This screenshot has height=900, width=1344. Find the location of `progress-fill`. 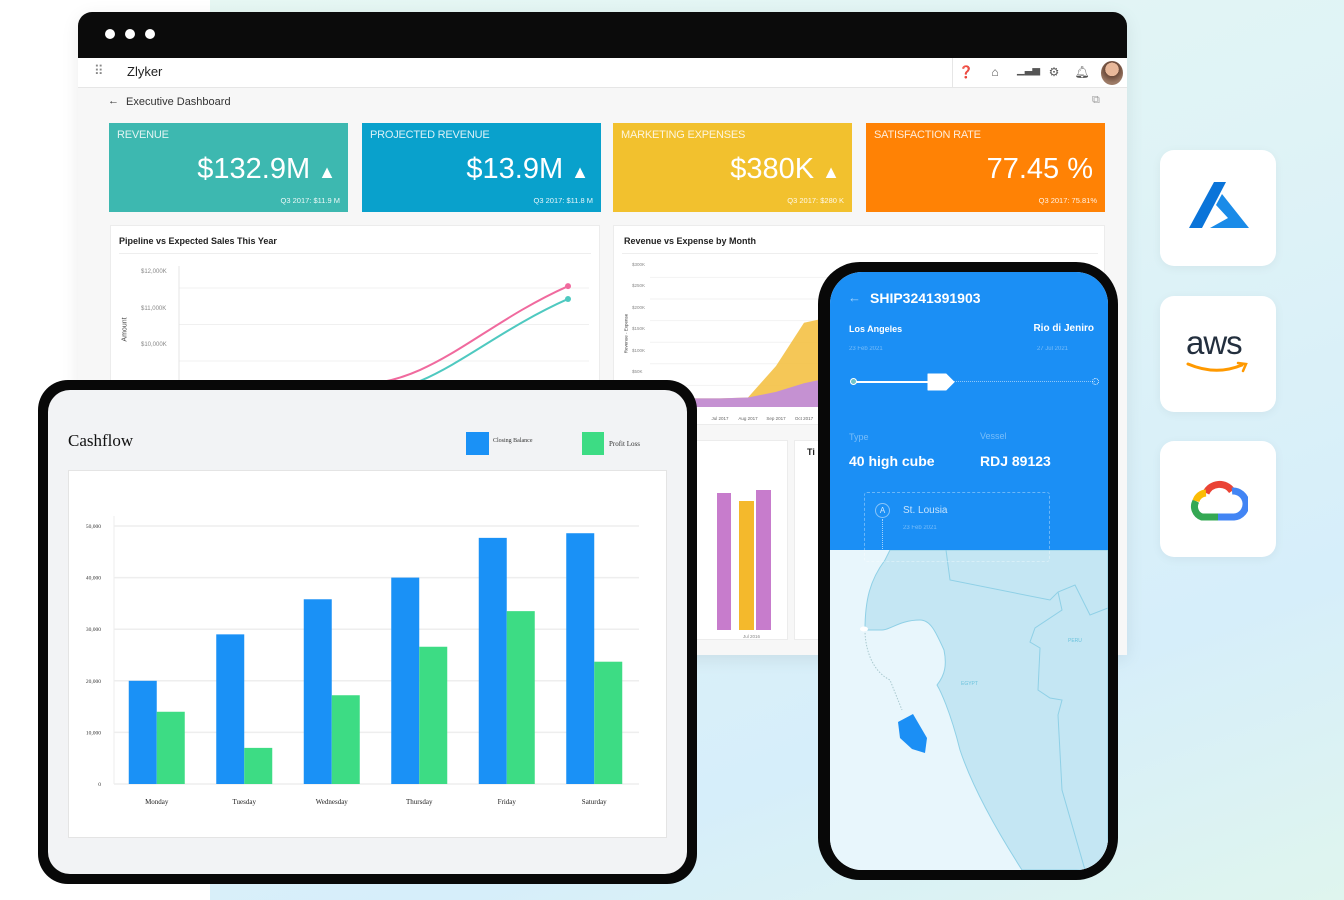

progress-fill is located at coordinates (890, 382).